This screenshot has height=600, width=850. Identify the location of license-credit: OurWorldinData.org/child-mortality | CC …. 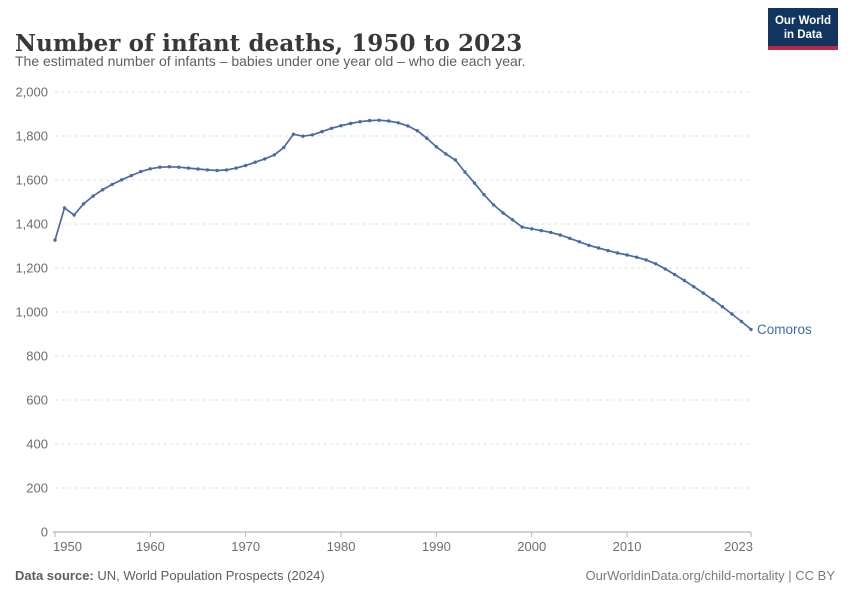
(710, 575).